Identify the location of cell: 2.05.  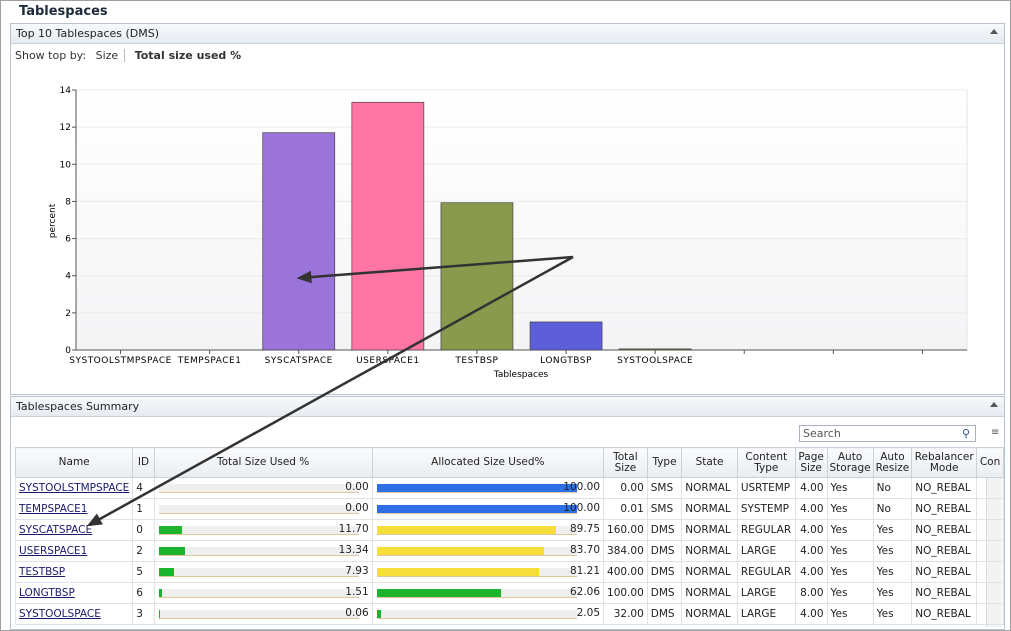
(488, 614).